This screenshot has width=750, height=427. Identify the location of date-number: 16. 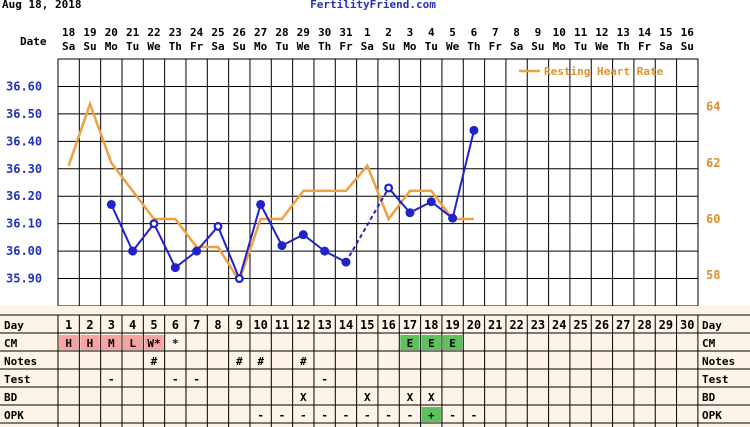
(688, 32).